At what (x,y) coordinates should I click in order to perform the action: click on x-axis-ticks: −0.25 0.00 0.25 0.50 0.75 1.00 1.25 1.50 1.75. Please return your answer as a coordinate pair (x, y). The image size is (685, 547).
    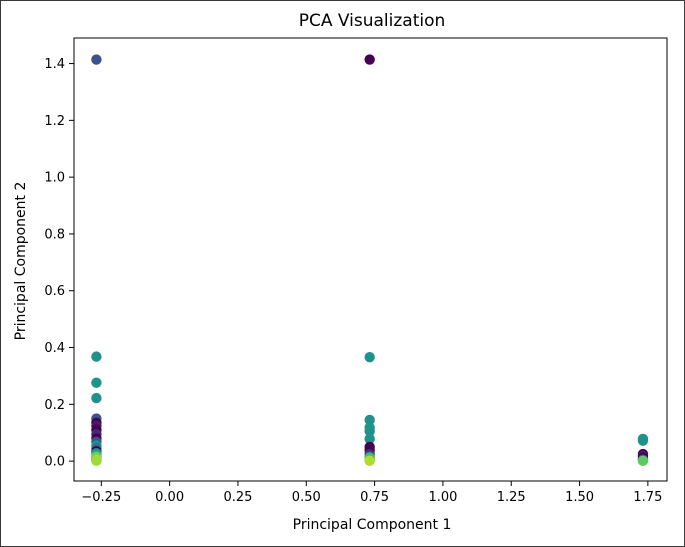
    Looking at the image, I should click on (371, 493).